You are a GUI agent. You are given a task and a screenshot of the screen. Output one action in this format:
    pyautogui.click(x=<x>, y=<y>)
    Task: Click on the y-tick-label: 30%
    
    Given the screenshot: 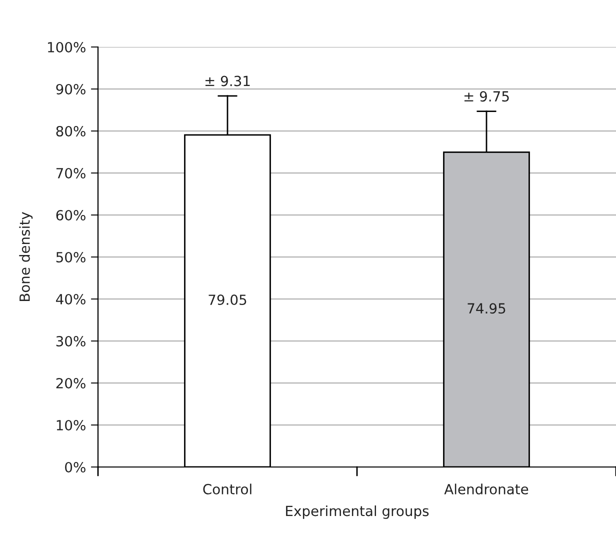 What is the action you would take?
    pyautogui.click(x=71, y=341)
    